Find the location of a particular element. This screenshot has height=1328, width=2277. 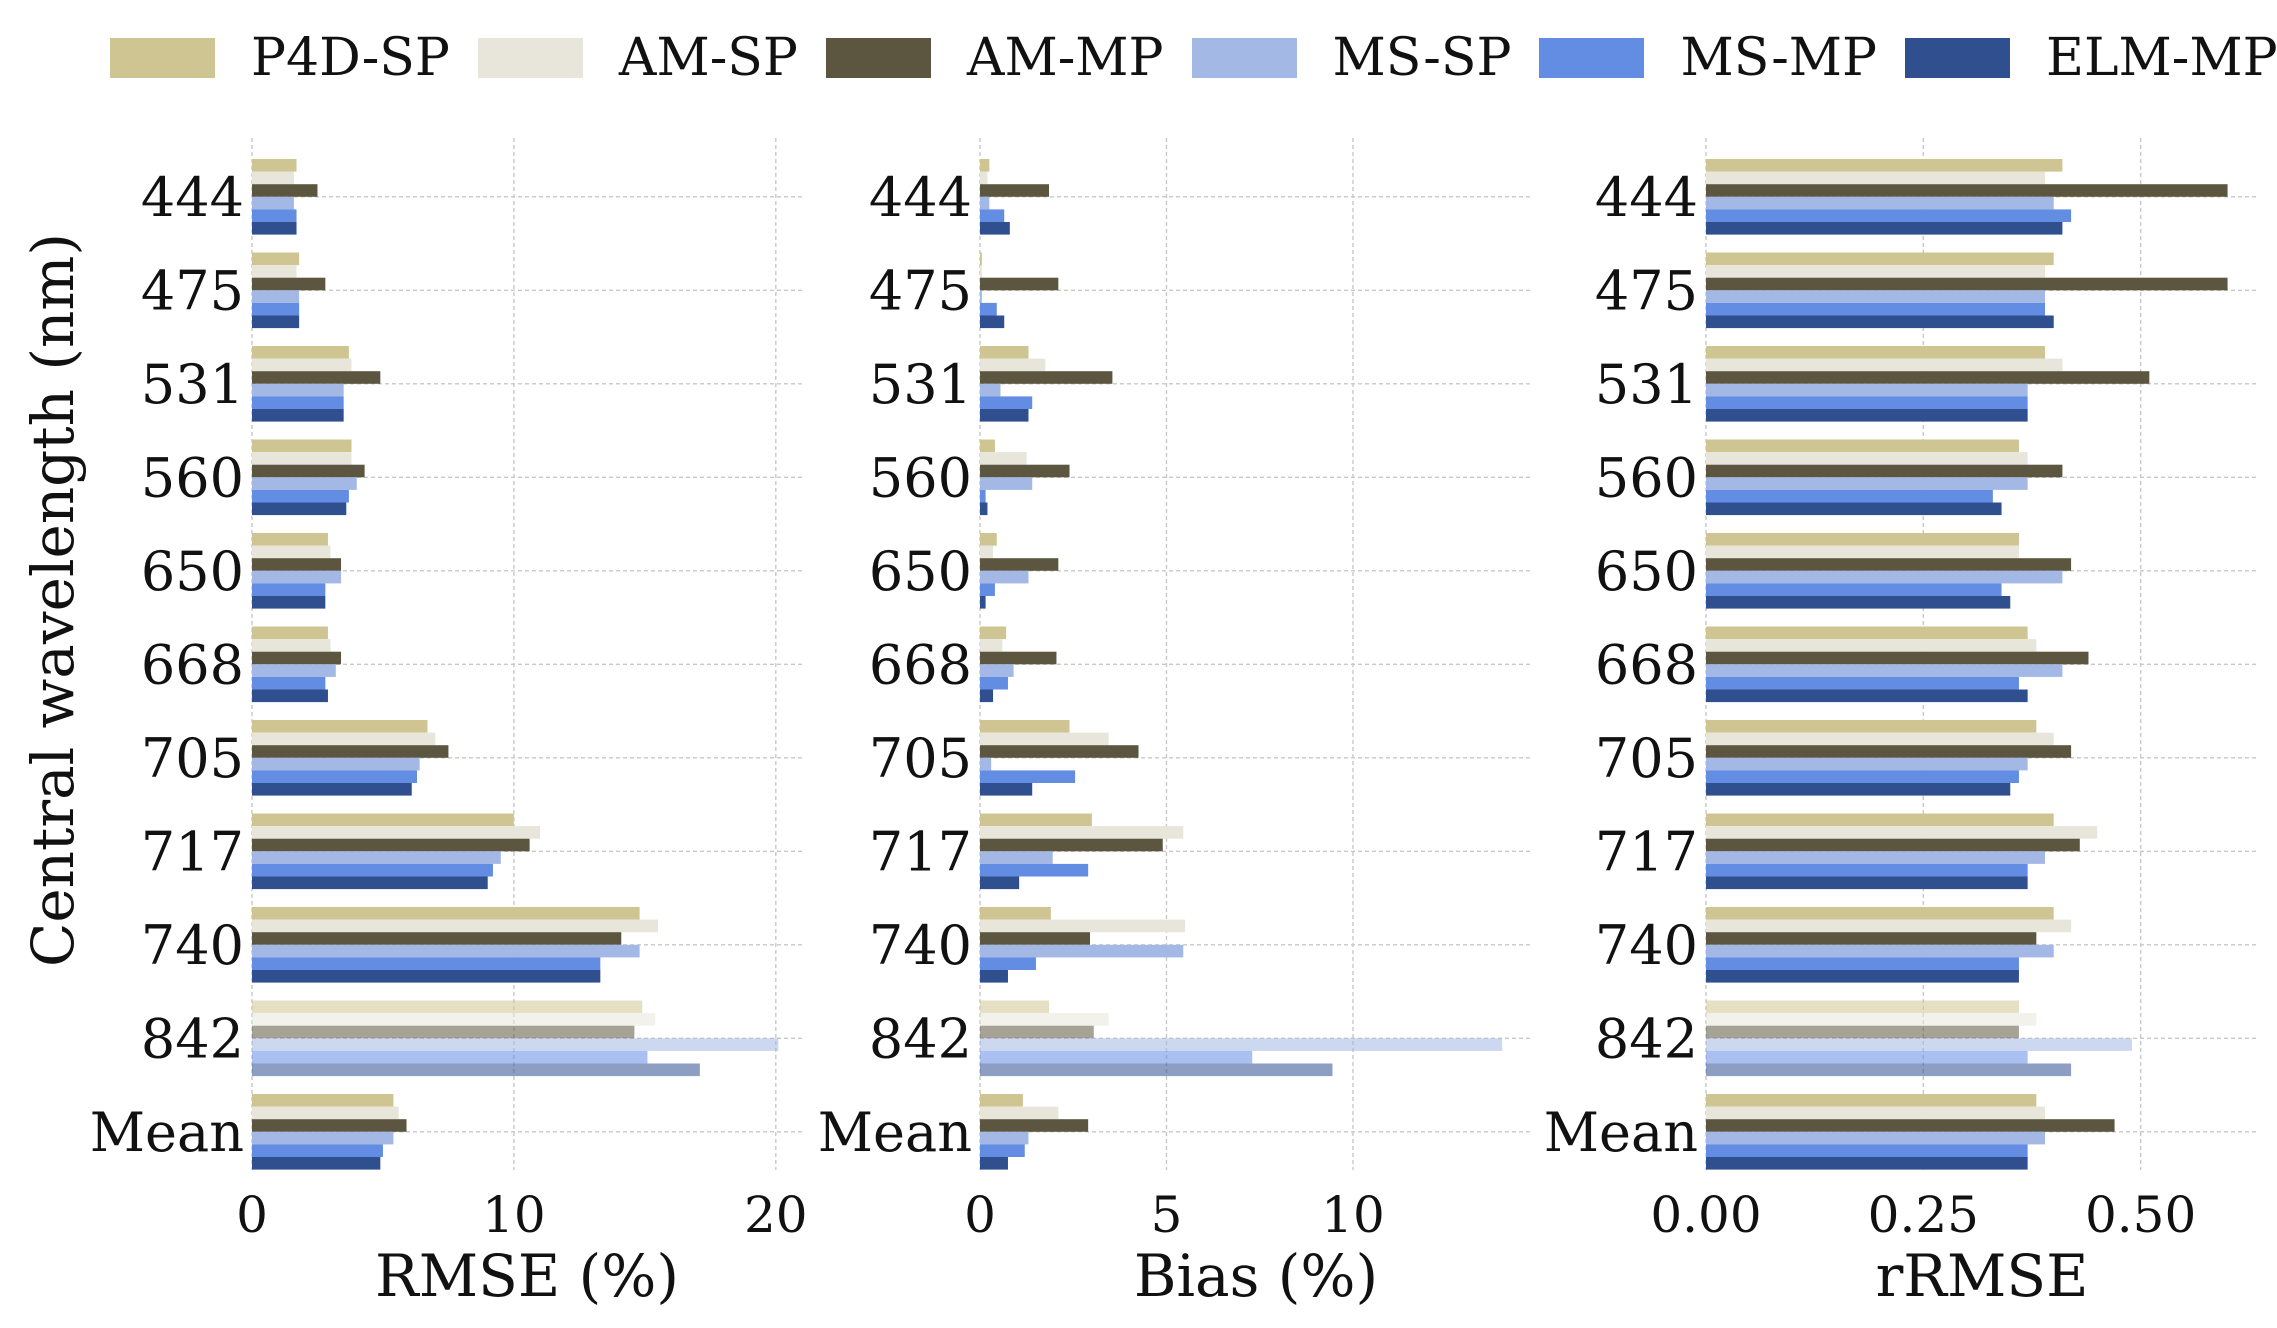

bar-p4d-sp-mean is located at coordinates (1871, 1100).